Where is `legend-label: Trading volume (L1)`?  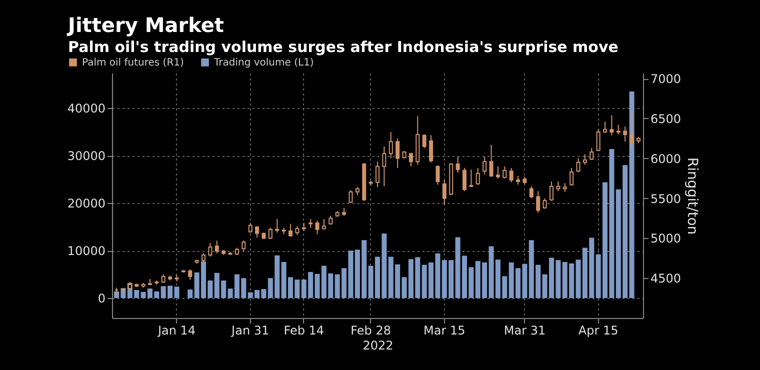 legend-label: Trading volume (L1) is located at coordinates (263, 62).